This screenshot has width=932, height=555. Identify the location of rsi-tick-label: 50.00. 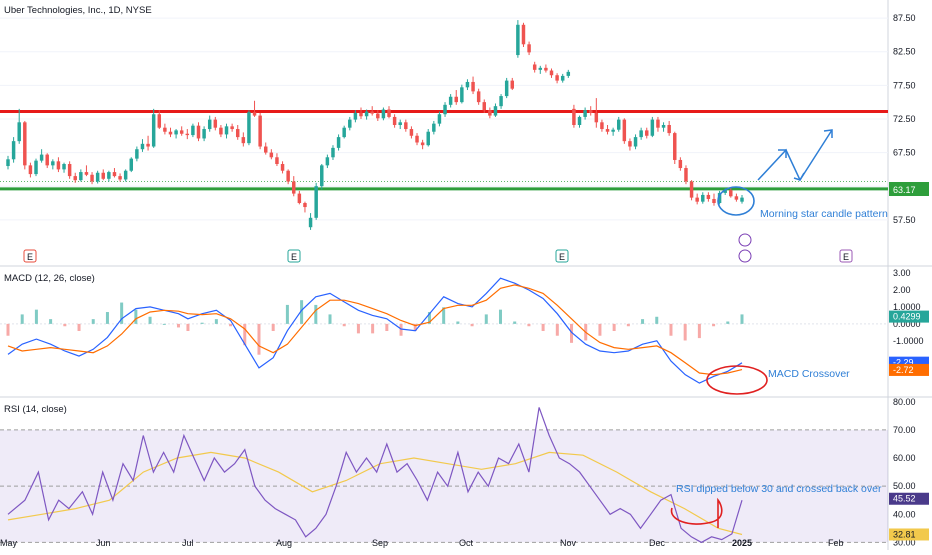
(904, 486).